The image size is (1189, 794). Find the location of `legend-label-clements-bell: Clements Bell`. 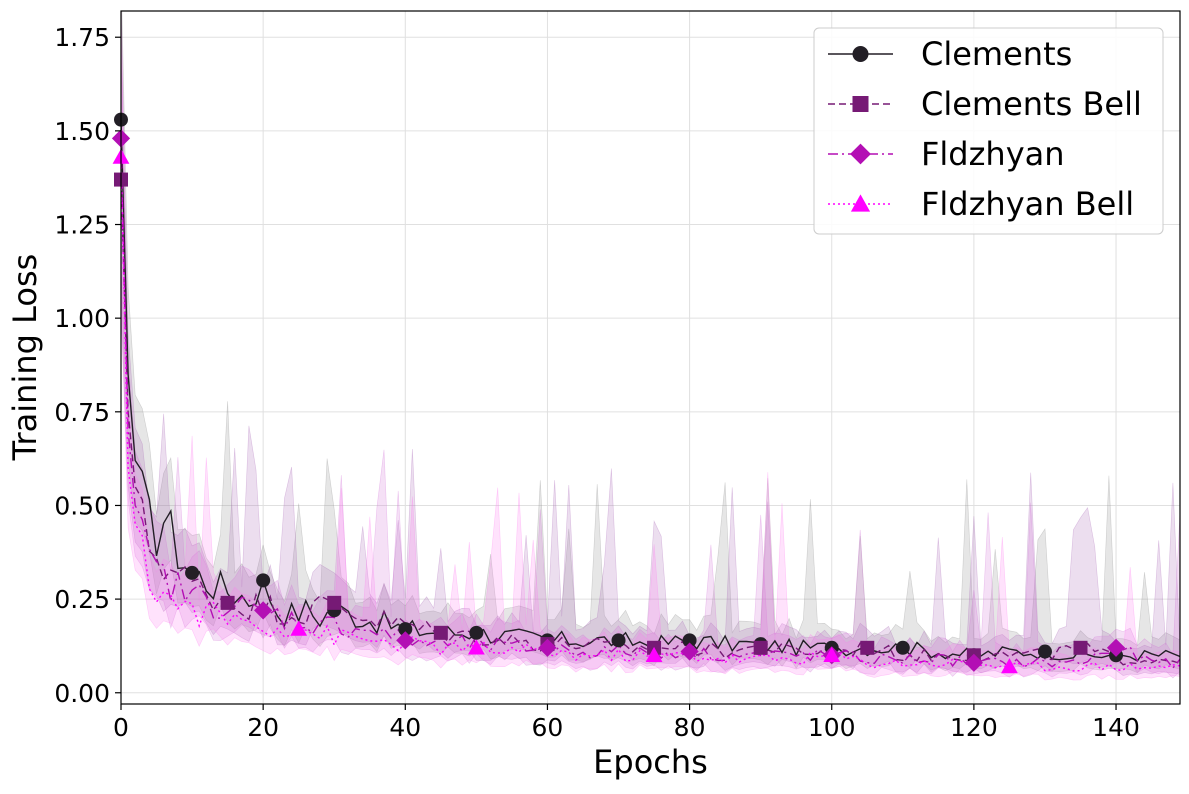

legend-label-clements-bell: Clements Bell is located at coordinates (1031, 104).